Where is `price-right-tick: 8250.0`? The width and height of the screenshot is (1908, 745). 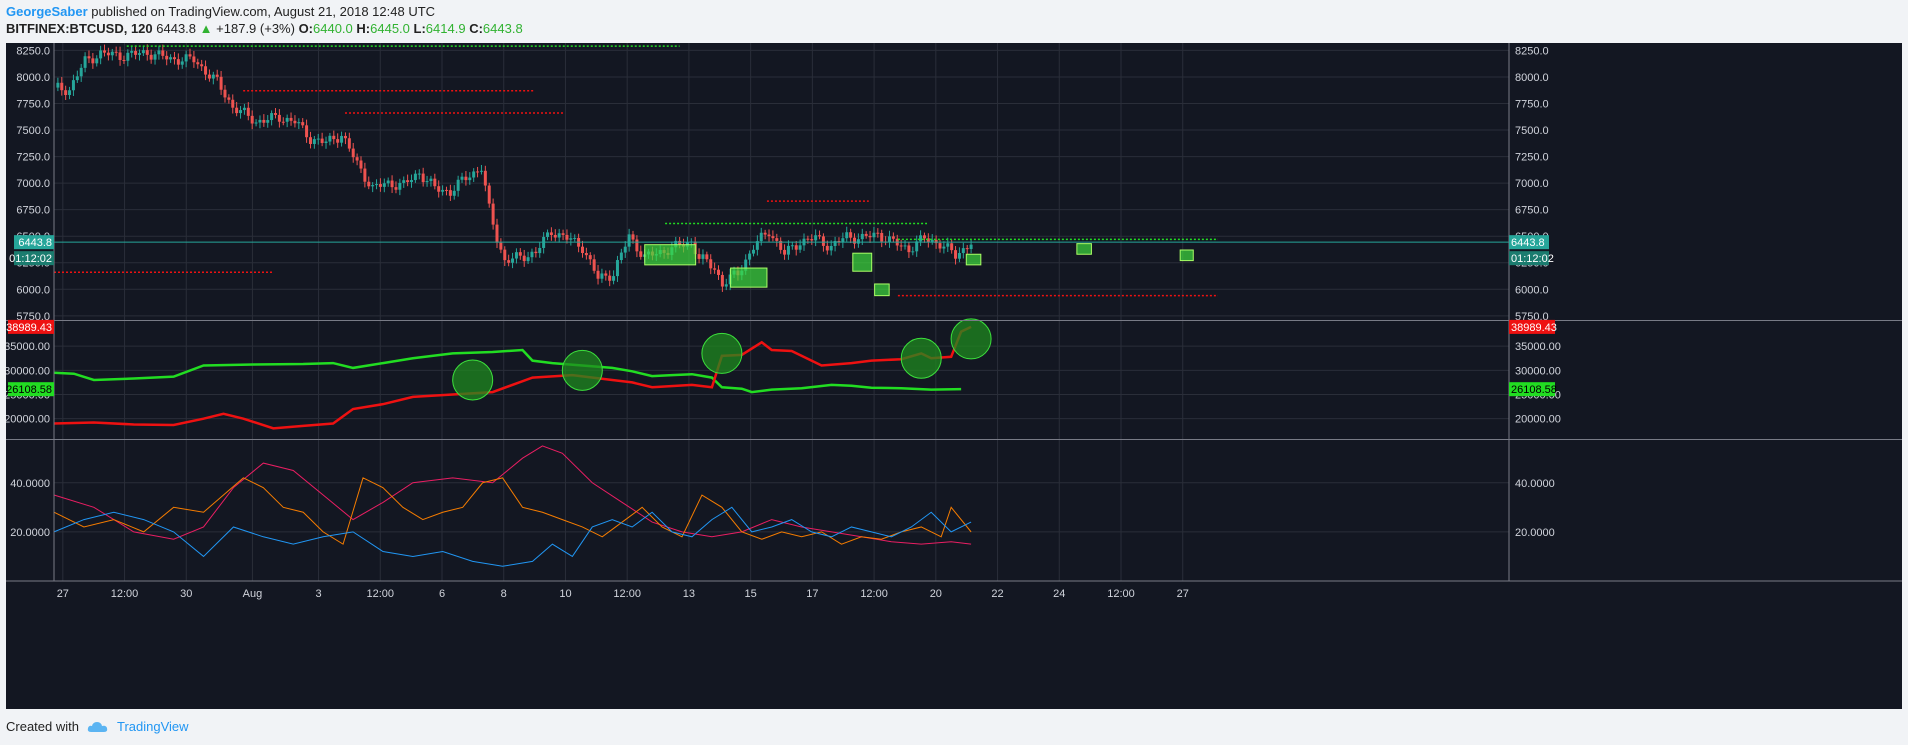 price-right-tick: 8250.0 is located at coordinates (1532, 51).